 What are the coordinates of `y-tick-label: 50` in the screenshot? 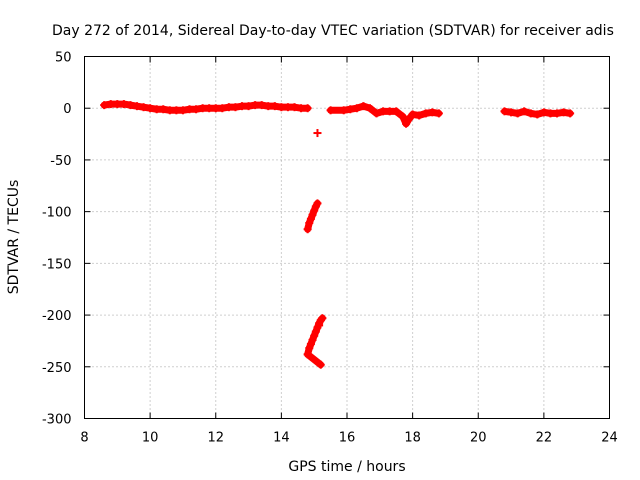 It's located at (63, 58).